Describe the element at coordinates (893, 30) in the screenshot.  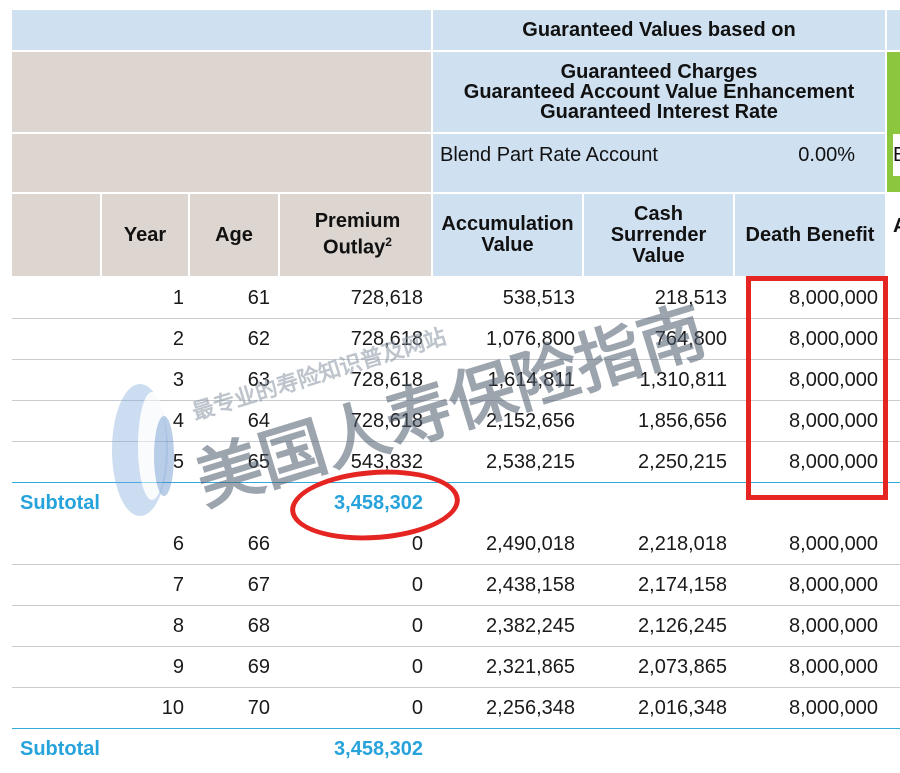
I see `header-top-right-edge` at that location.